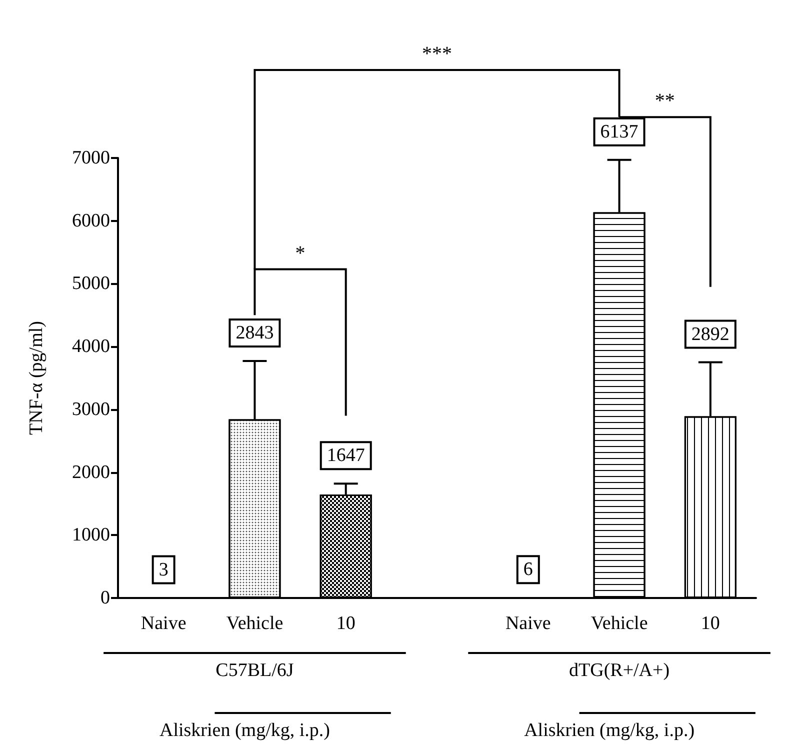 This screenshot has height=755, width=804. What do you see at coordinates (91, 472) in the screenshot?
I see `y-tick-label: 2000` at bounding box center [91, 472].